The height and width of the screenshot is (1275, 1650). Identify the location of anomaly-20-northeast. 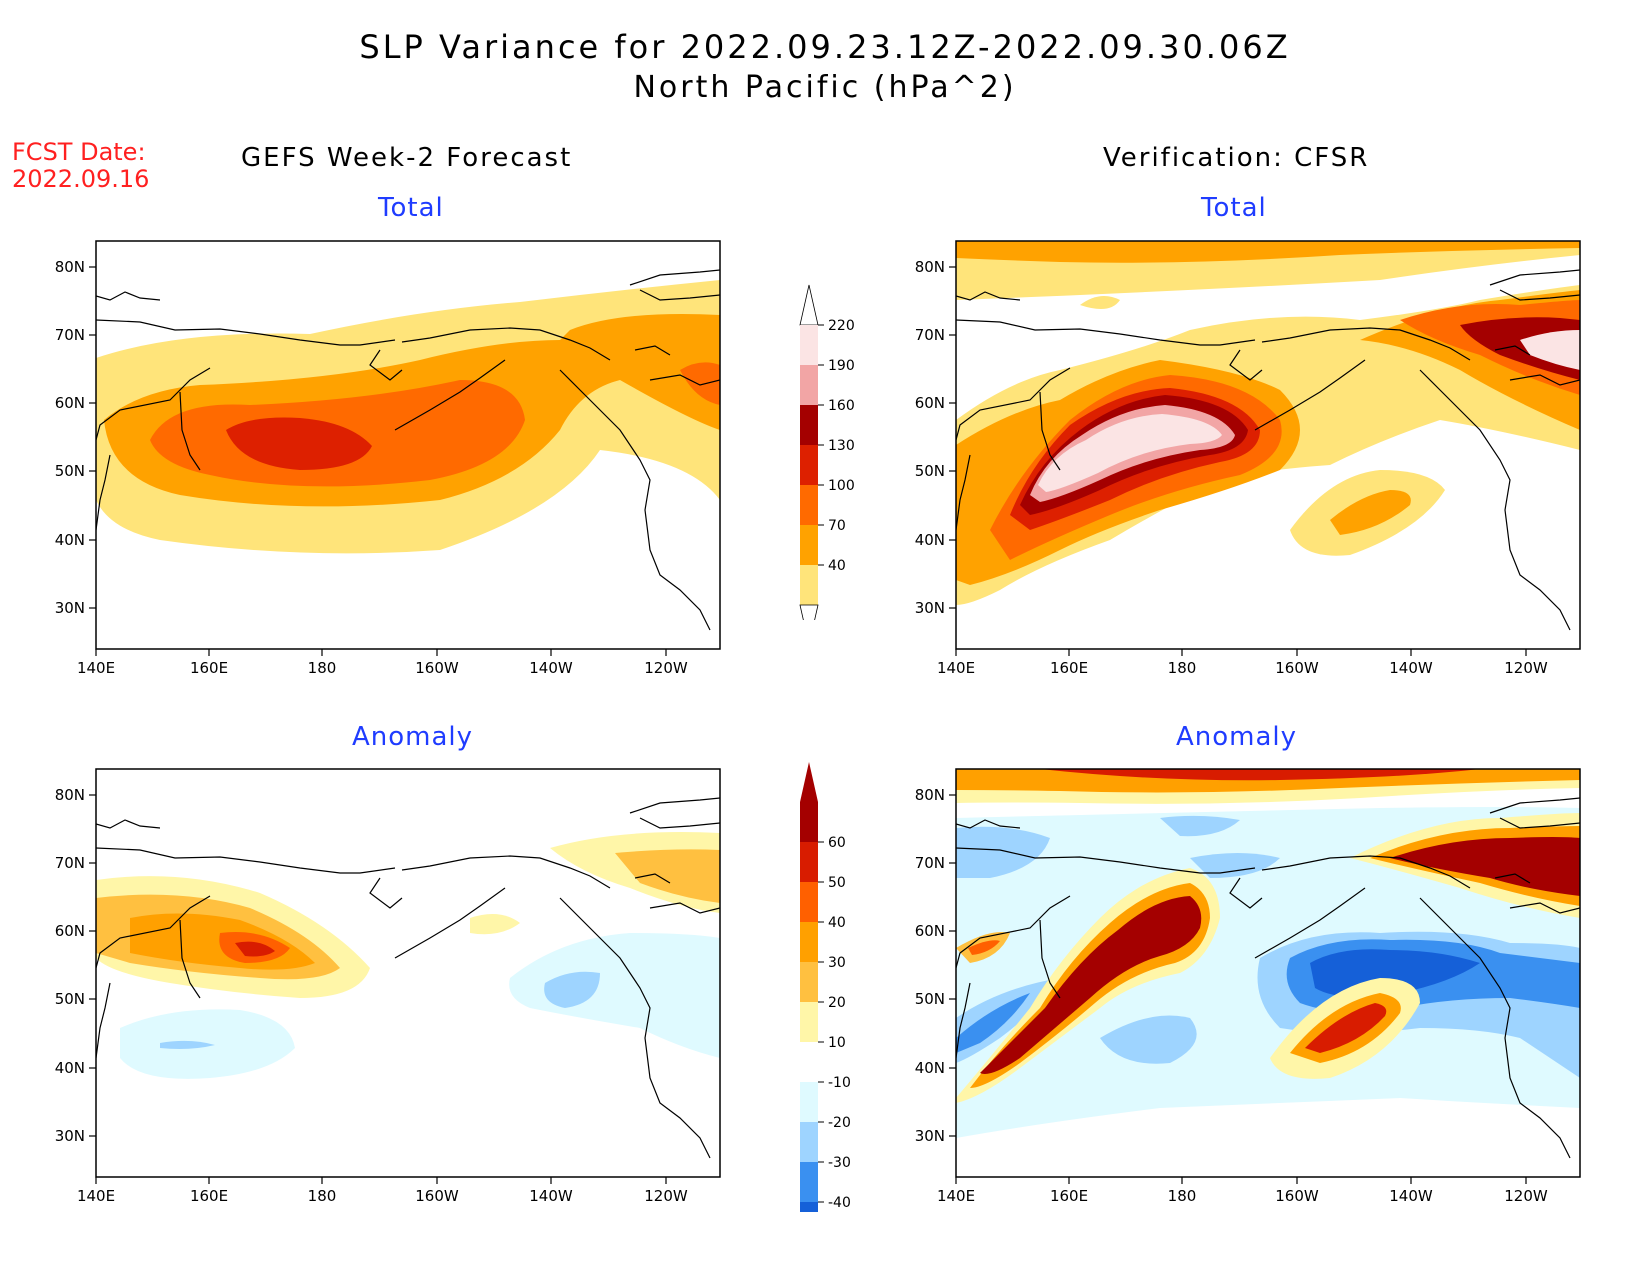
(667, 876).